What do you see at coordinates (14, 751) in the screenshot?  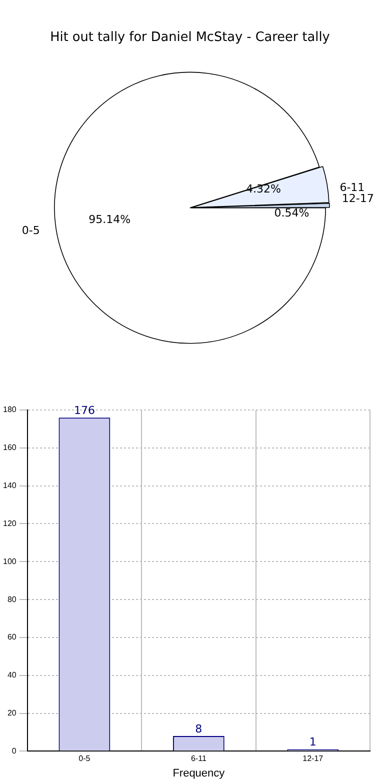 I see `y-tick-label: 0` at bounding box center [14, 751].